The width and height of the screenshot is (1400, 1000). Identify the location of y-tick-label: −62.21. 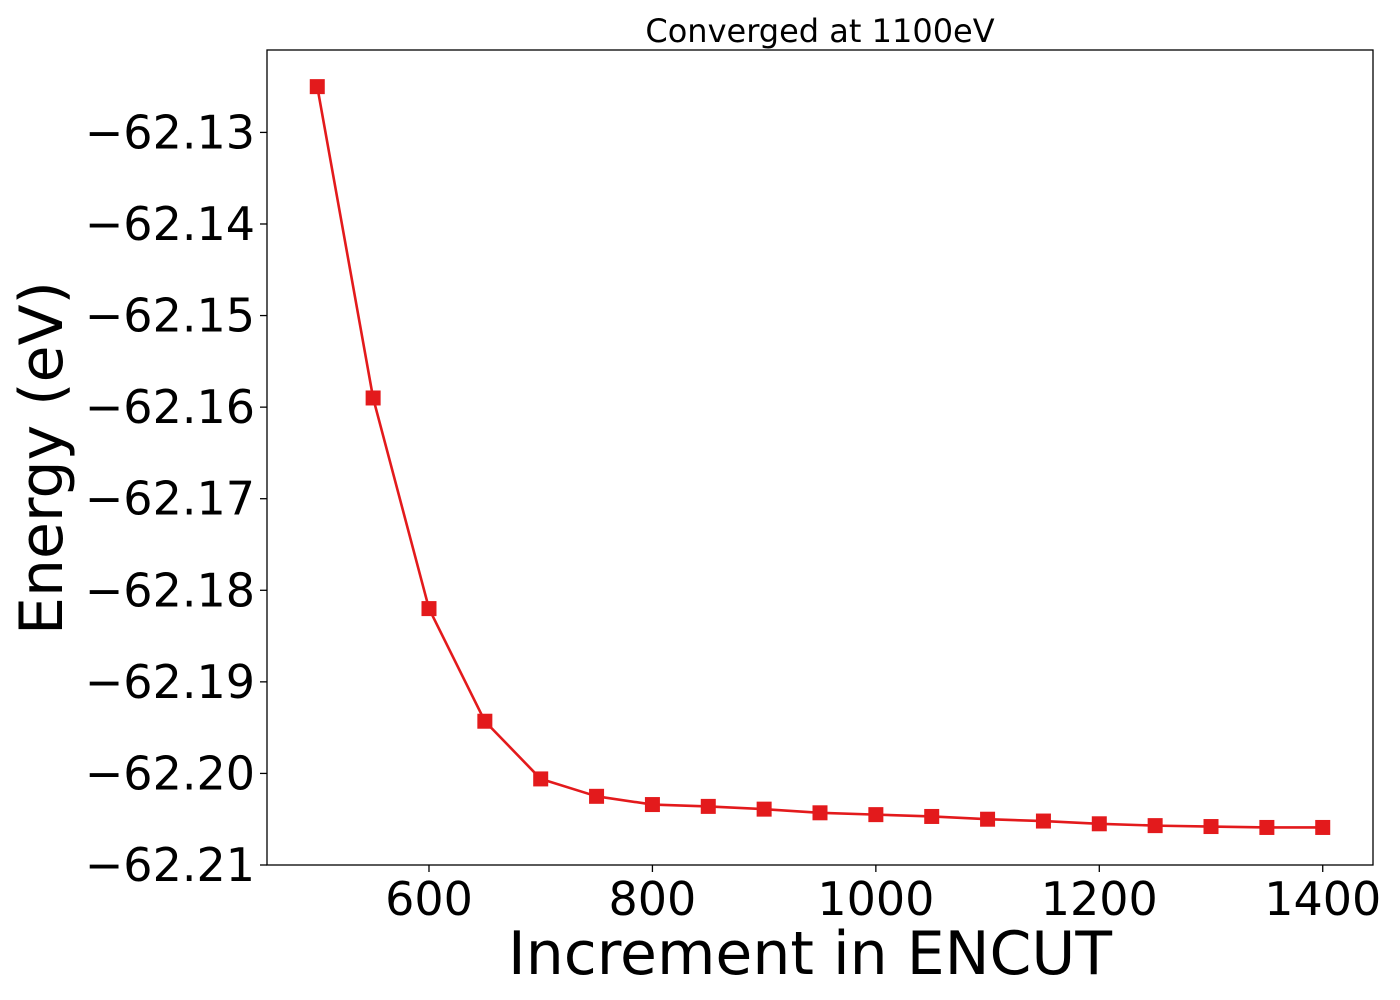
(170, 865).